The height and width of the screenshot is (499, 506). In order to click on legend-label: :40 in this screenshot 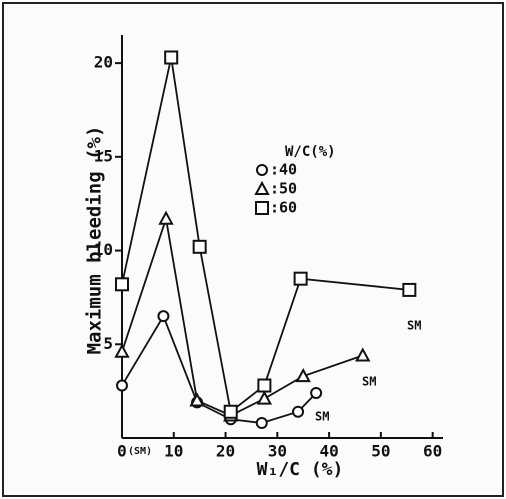, I will do `click(283, 170)`.